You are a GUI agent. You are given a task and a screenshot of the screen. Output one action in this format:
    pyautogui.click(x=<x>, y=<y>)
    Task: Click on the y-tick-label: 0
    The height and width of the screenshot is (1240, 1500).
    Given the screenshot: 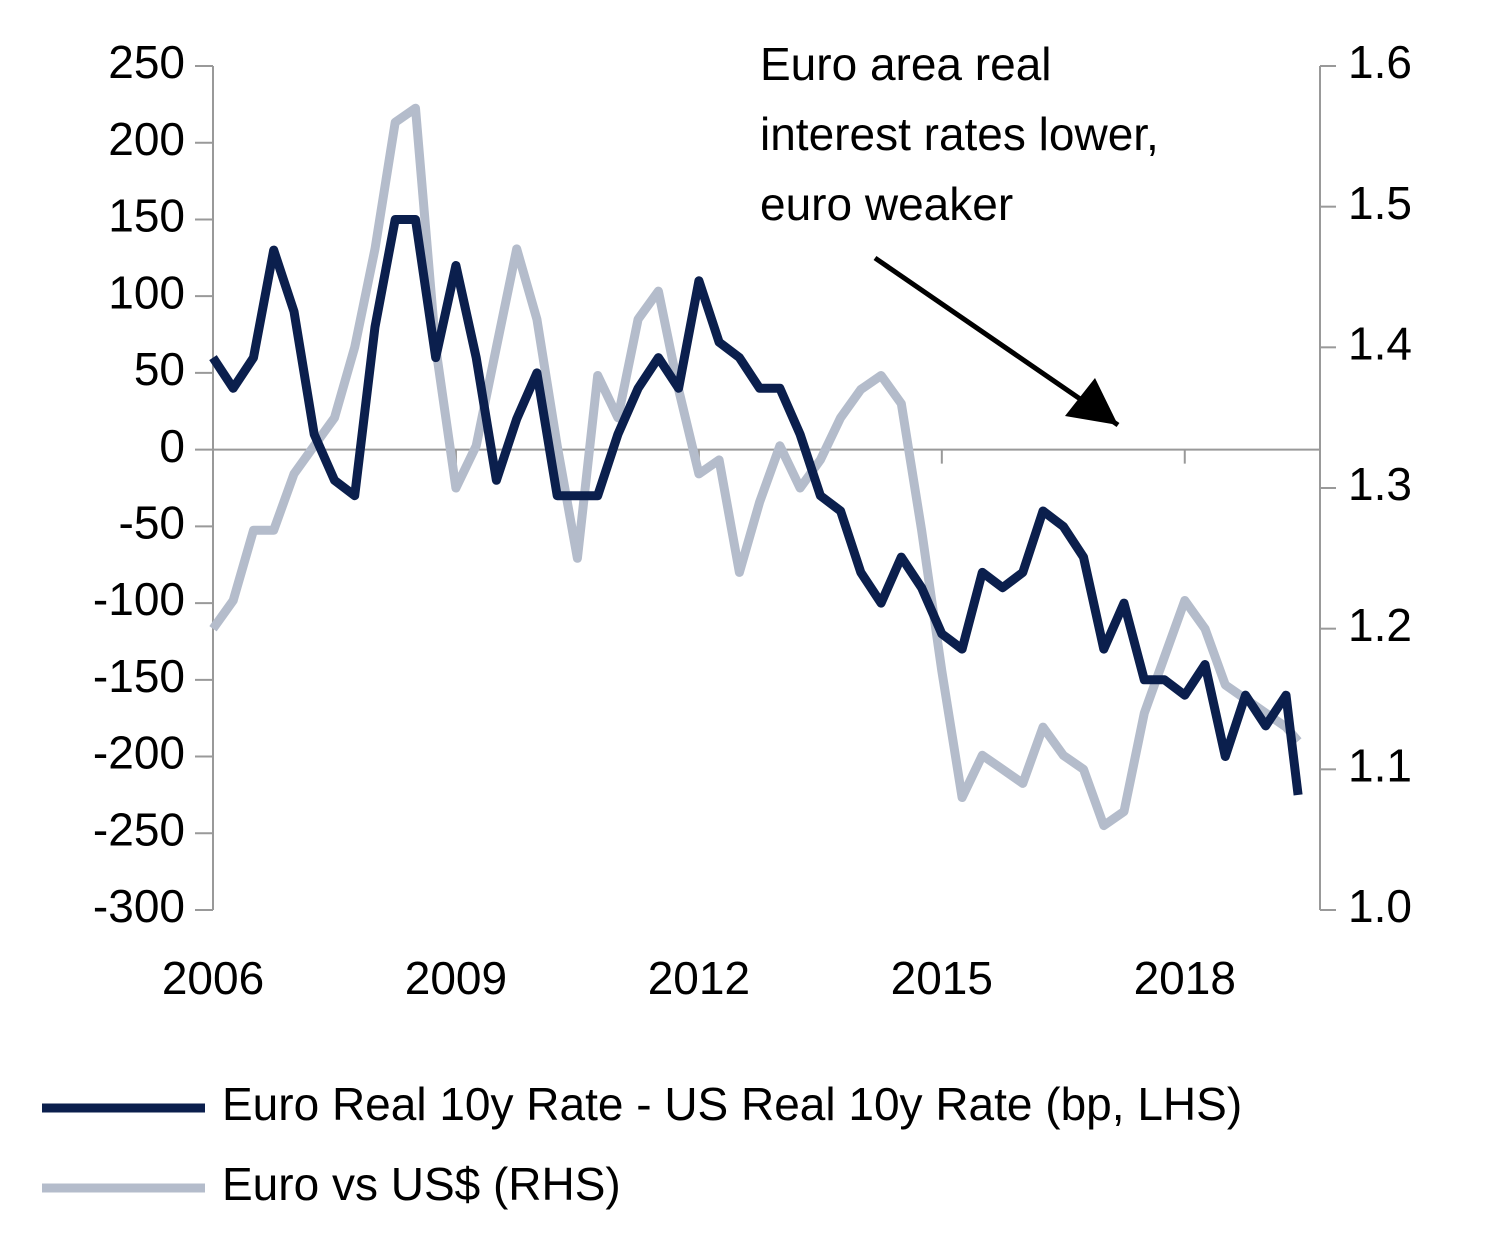 What is the action you would take?
    pyautogui.click(x=172, y=446)
    